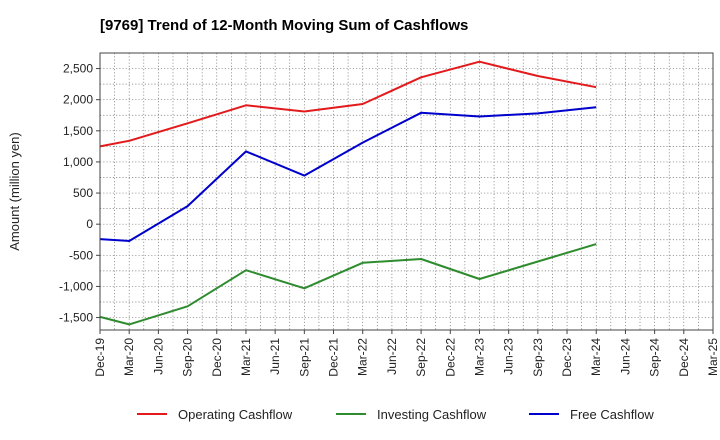 The width and height of the screenshot is (720, 440). What do you see at coordinates (76, 286) in the screenshot?
I see `y-tick-label: -1,000` at bounding box center [76, 286].